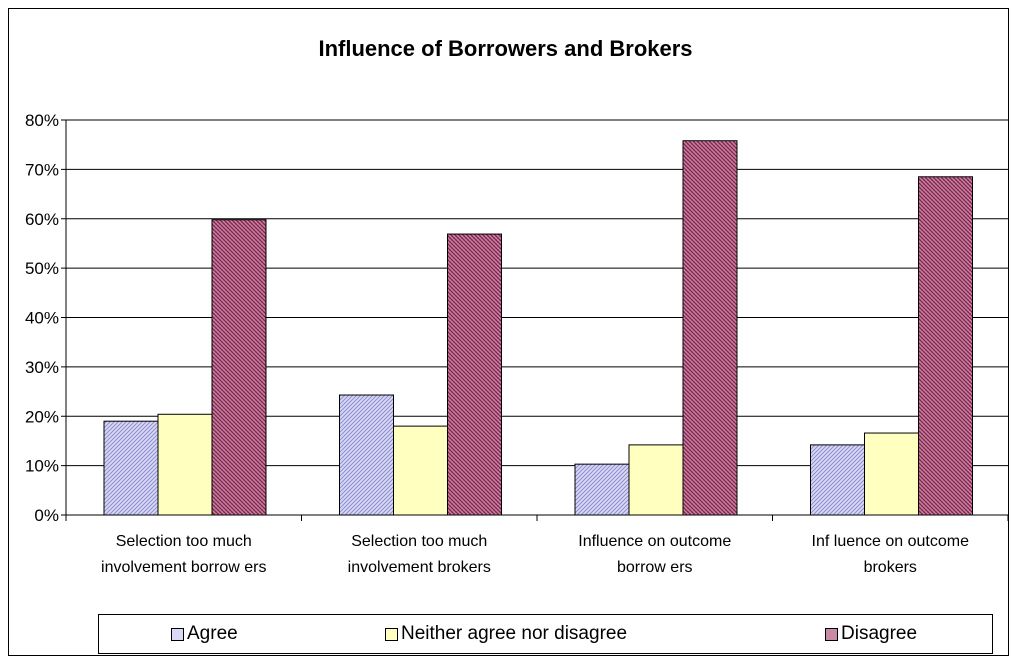 This screenshot has height=658, width=1011. I want to click on x-category-label: borrow ers, so click(655, 567).